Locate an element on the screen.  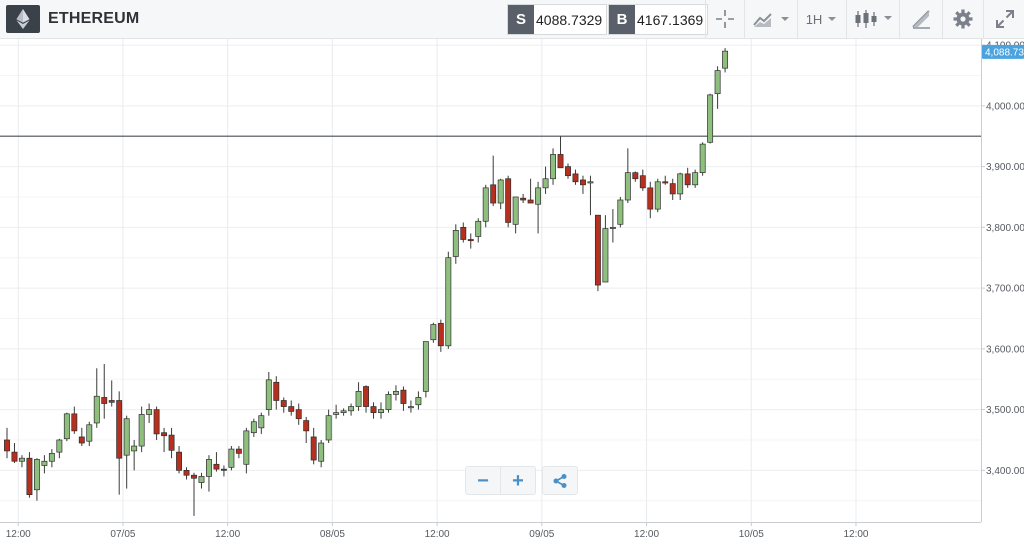
buy-price-button: B 4167.1369 is located at coordinates (658, 19).